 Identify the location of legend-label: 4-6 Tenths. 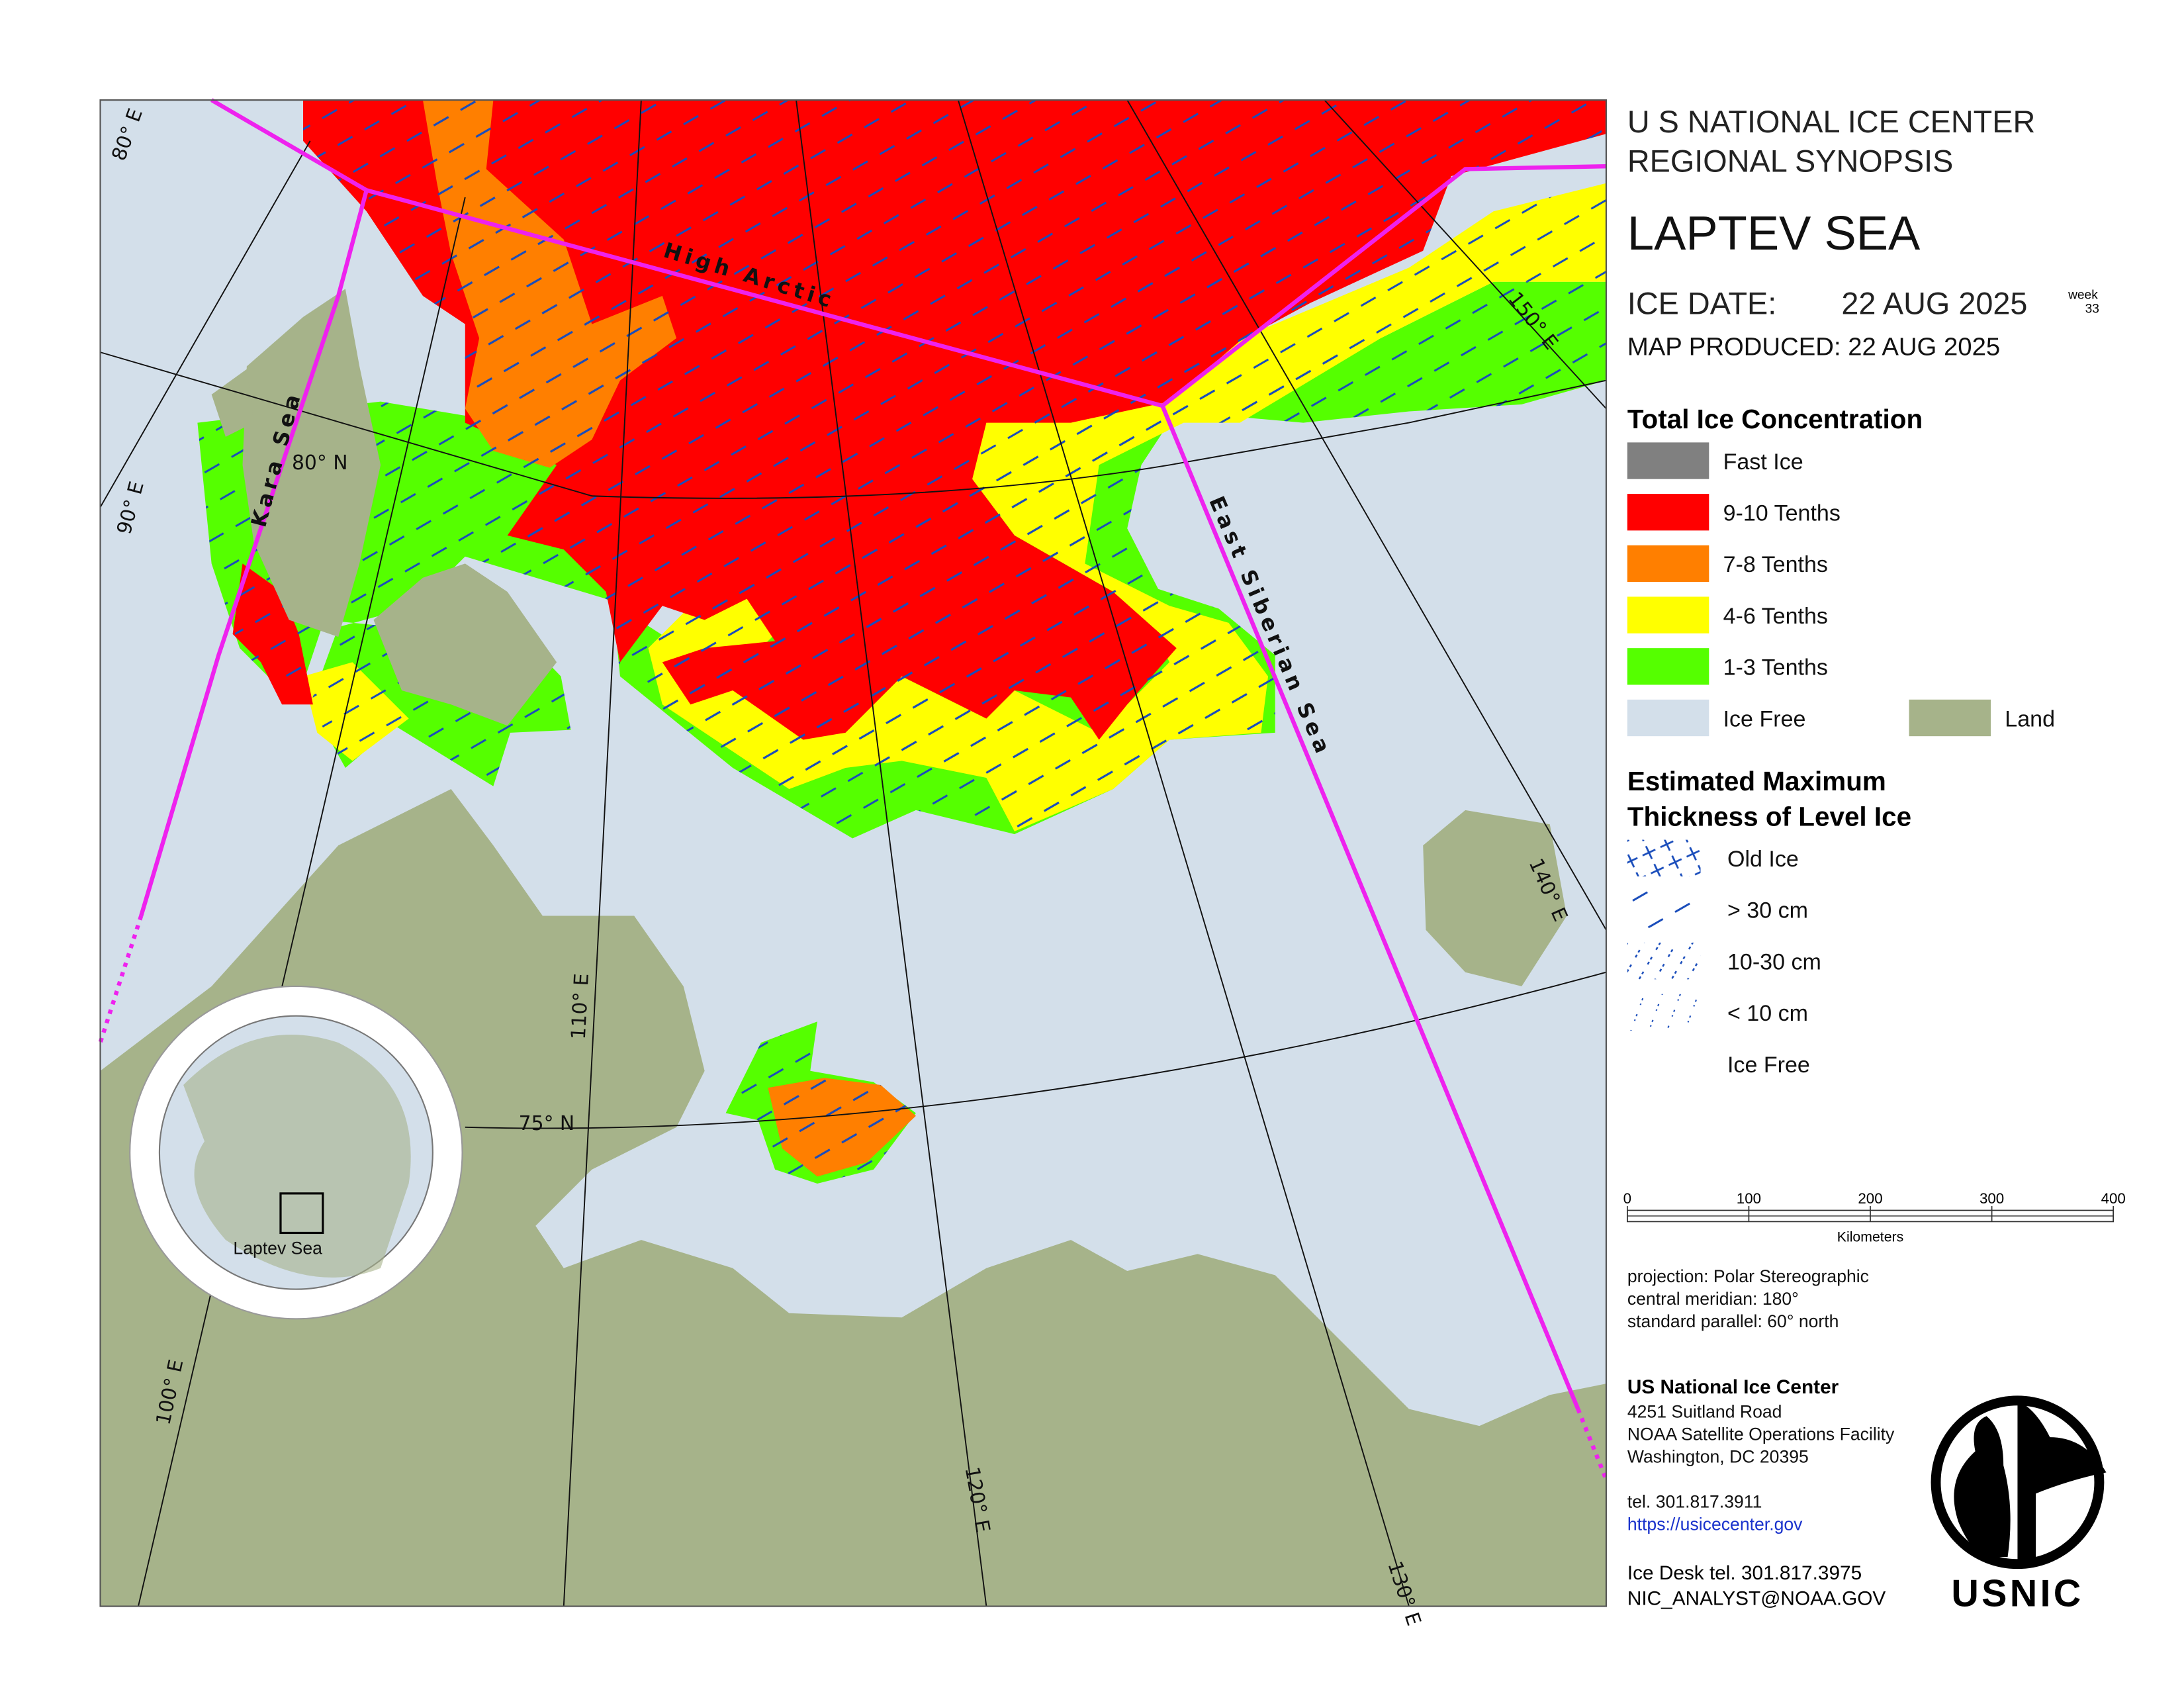
(1775, 616).